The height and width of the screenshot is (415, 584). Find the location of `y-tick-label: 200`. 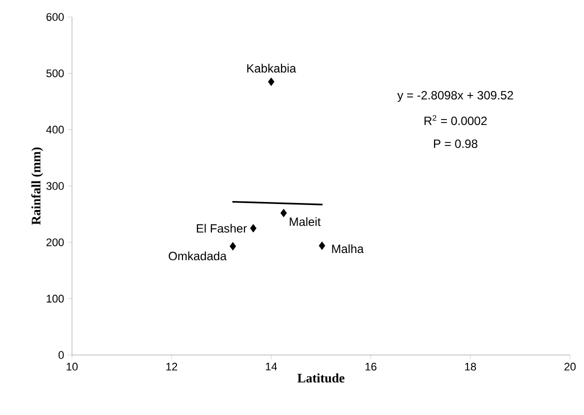

y-tick-label: 200 is located at coordinates (55, 242).